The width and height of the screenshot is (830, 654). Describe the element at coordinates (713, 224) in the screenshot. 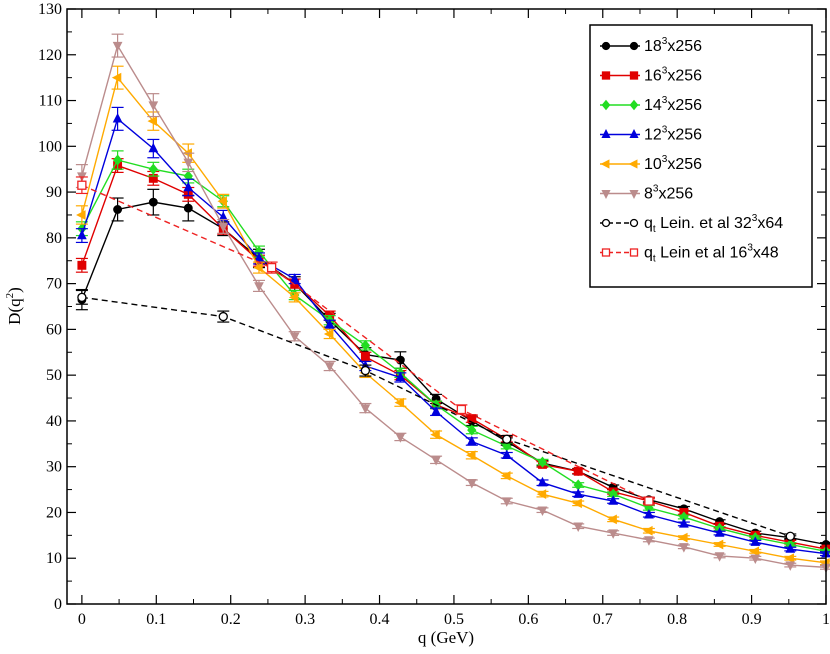

I see `legend-label: qt Lein. et al 323x64` at that location.